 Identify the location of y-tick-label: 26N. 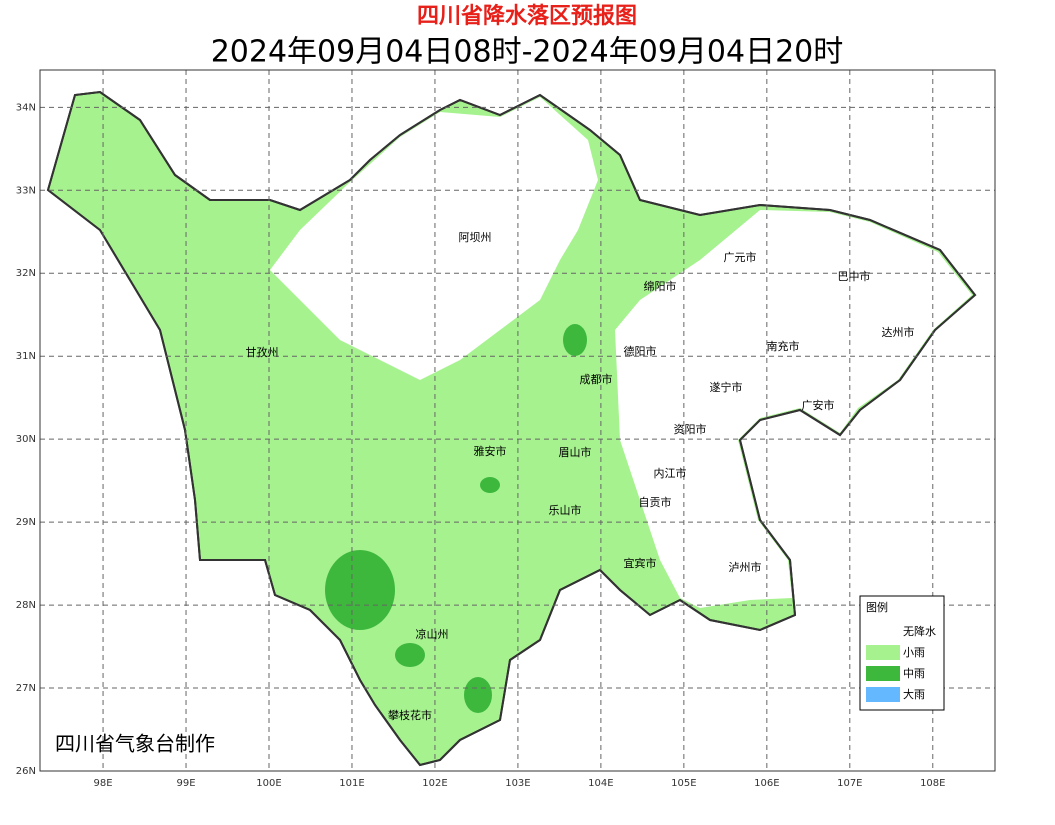
(26, 771).